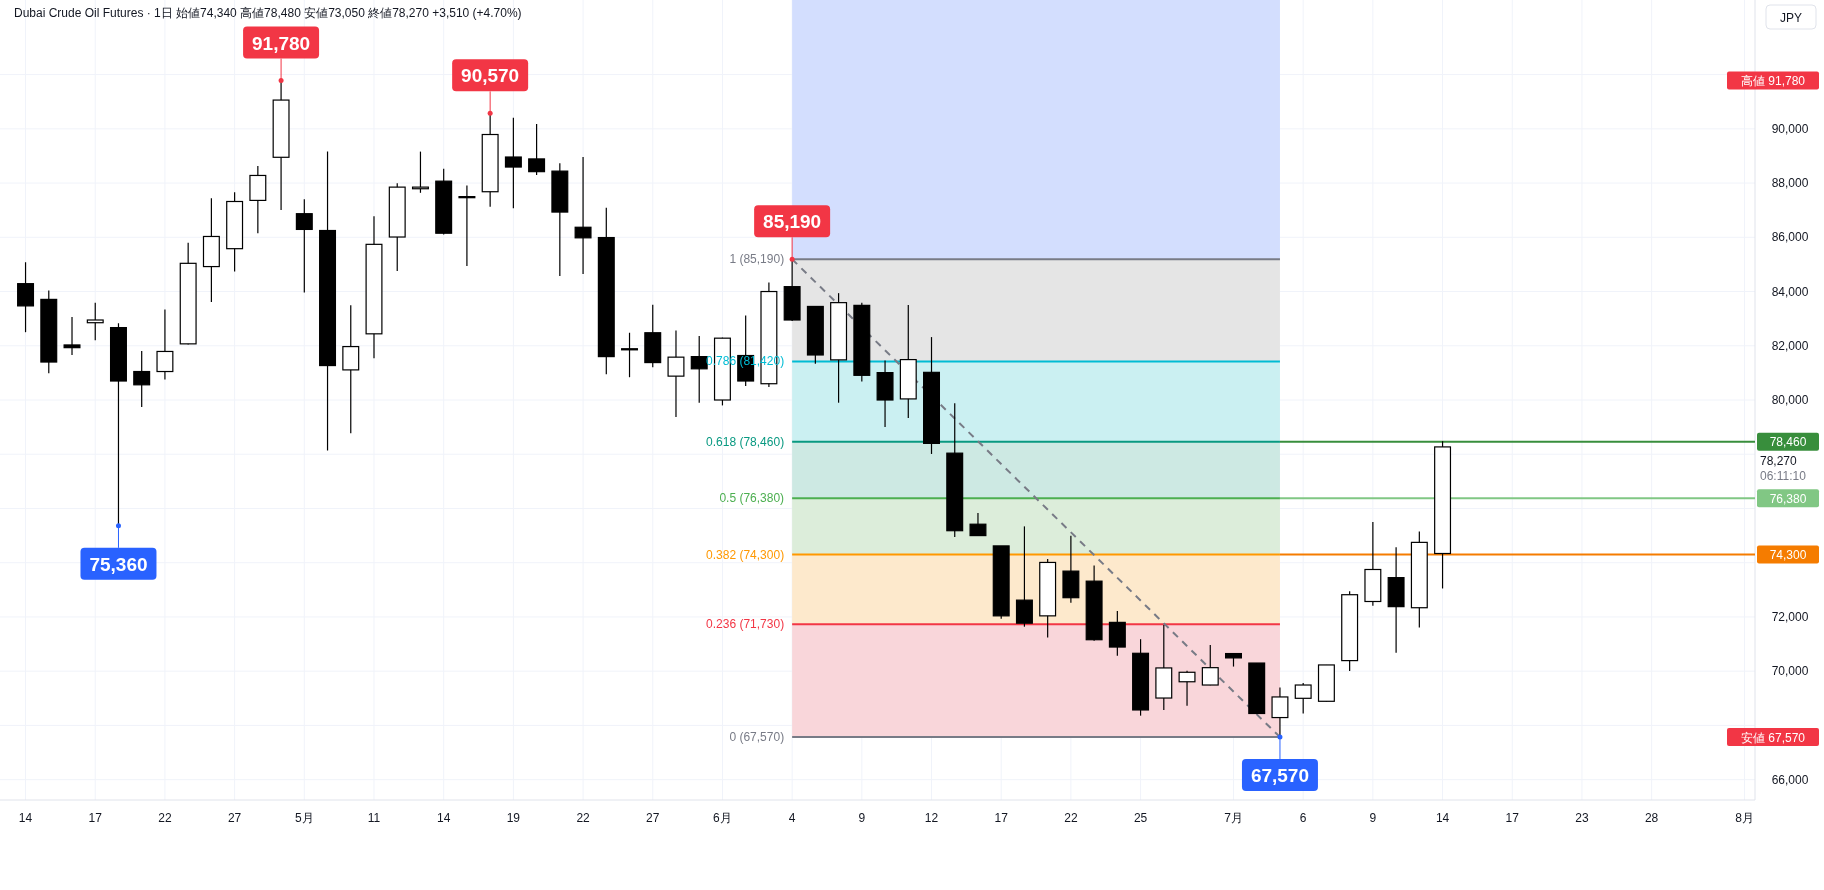  I want to click on x-tick-label: 19, so click(513, 818).